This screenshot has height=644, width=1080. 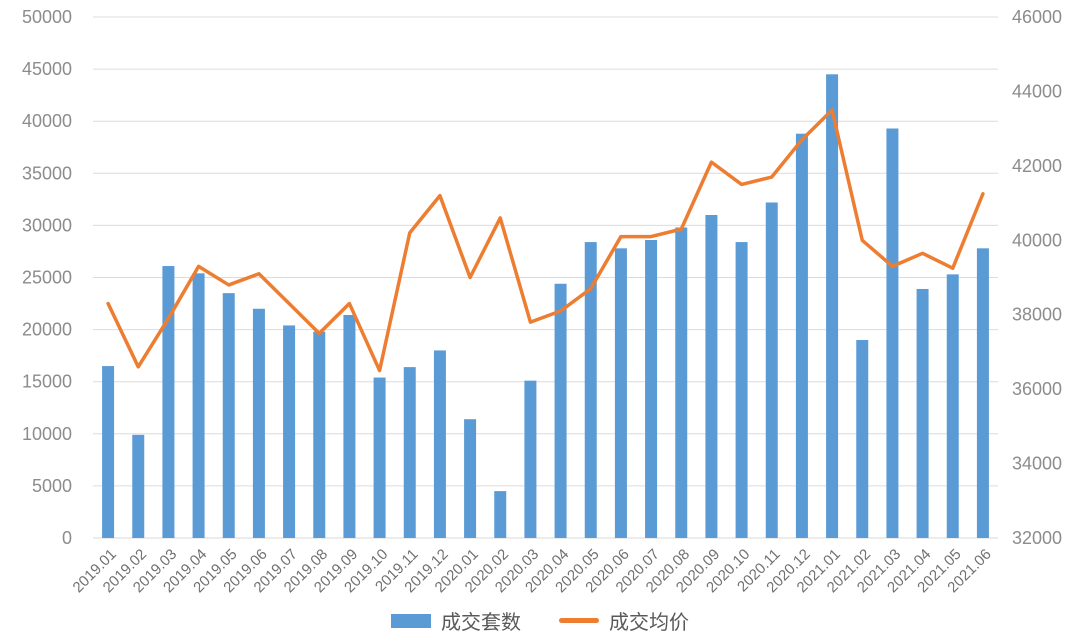 What do you see at coordinates (922, 413) in the screenshot?
I see `bar-2021.04` at bounding box center [922, 413].